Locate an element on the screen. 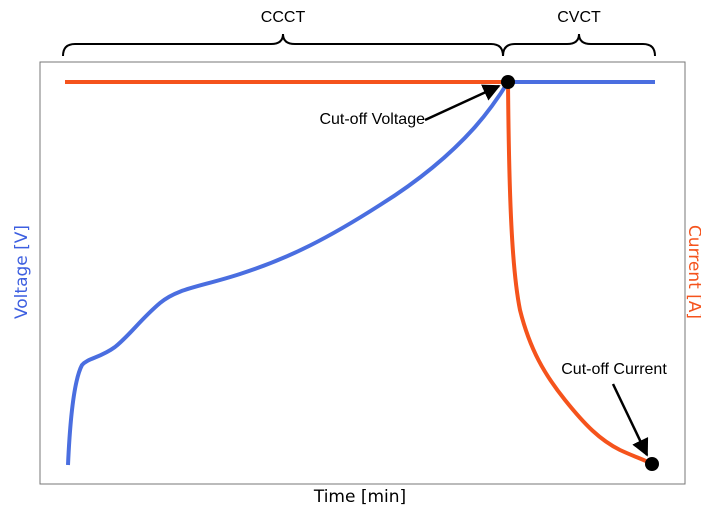 This screenshot has width=701, height=508. brace-cv is located at coordinates (579, 45).